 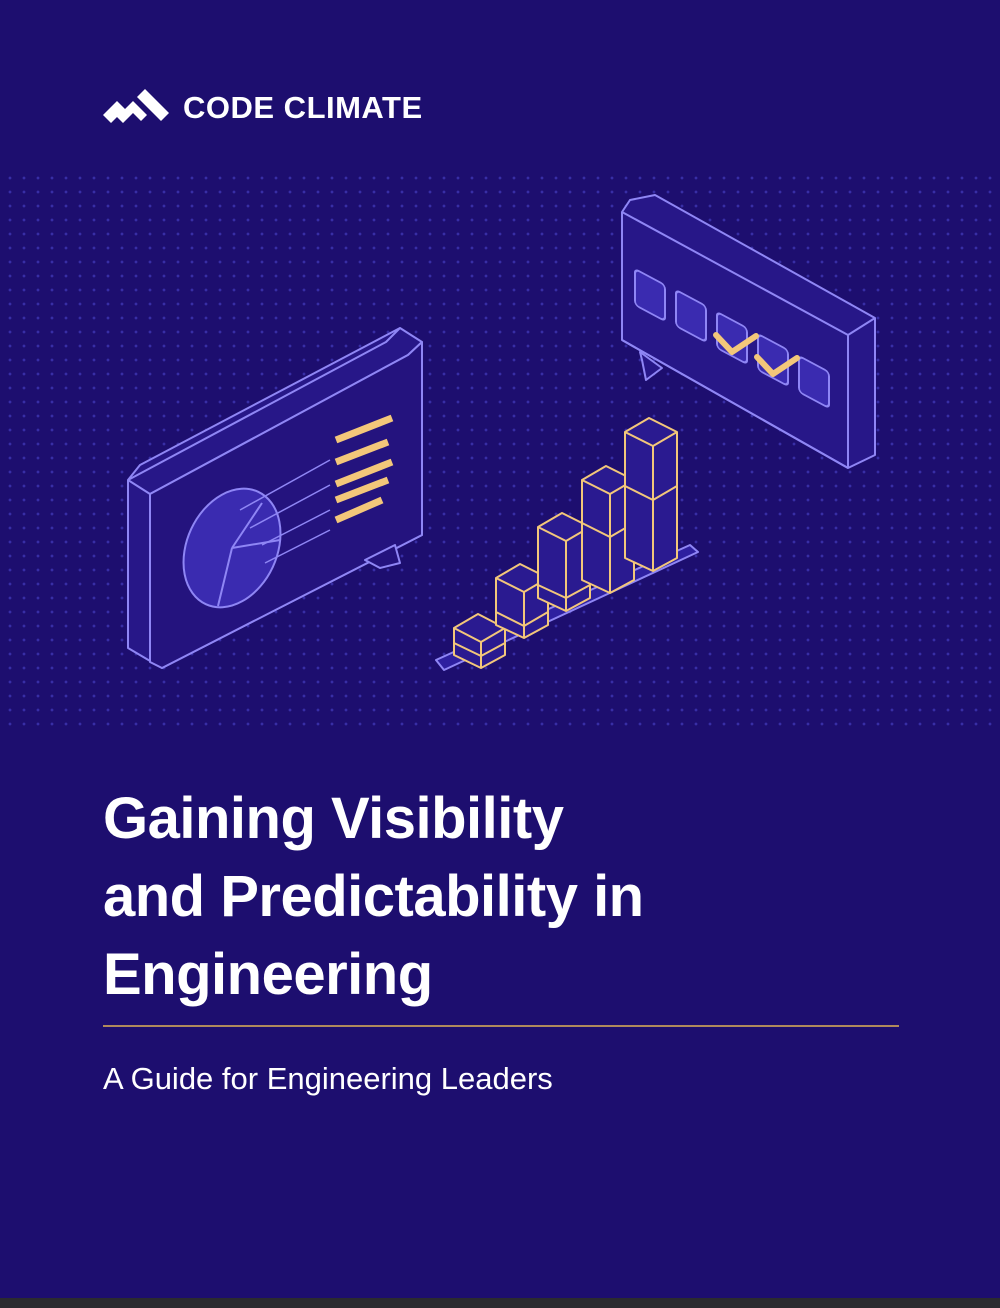 I want to click on checklist-board-icon, so click(x=748, y=331).